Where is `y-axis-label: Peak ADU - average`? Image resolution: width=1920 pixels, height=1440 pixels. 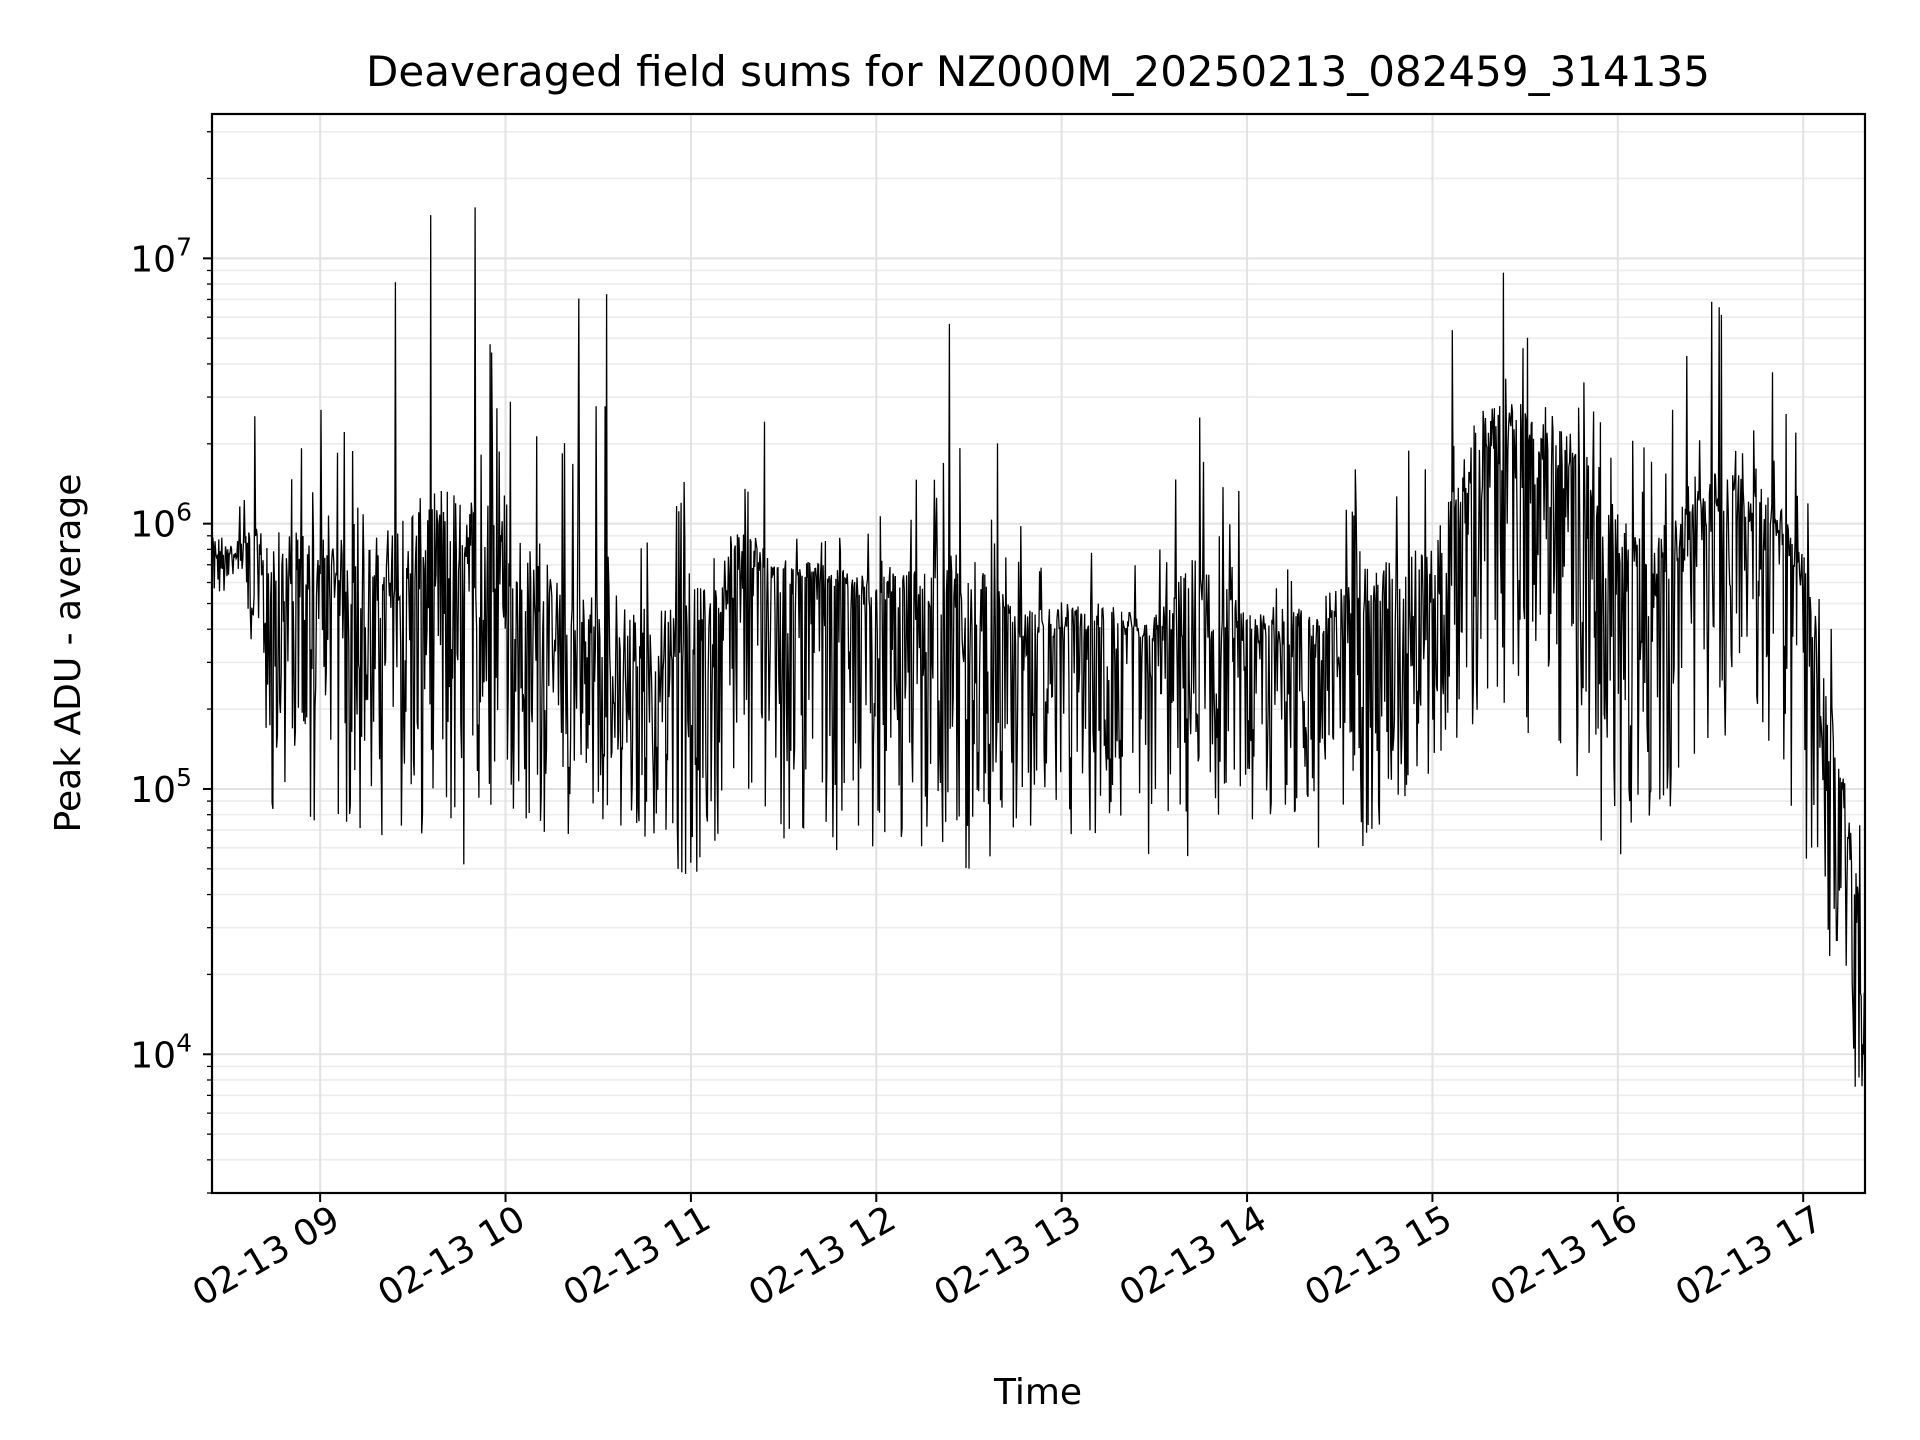
y-axis-label: Peak ADU - average is located at coordinates (68, 653).